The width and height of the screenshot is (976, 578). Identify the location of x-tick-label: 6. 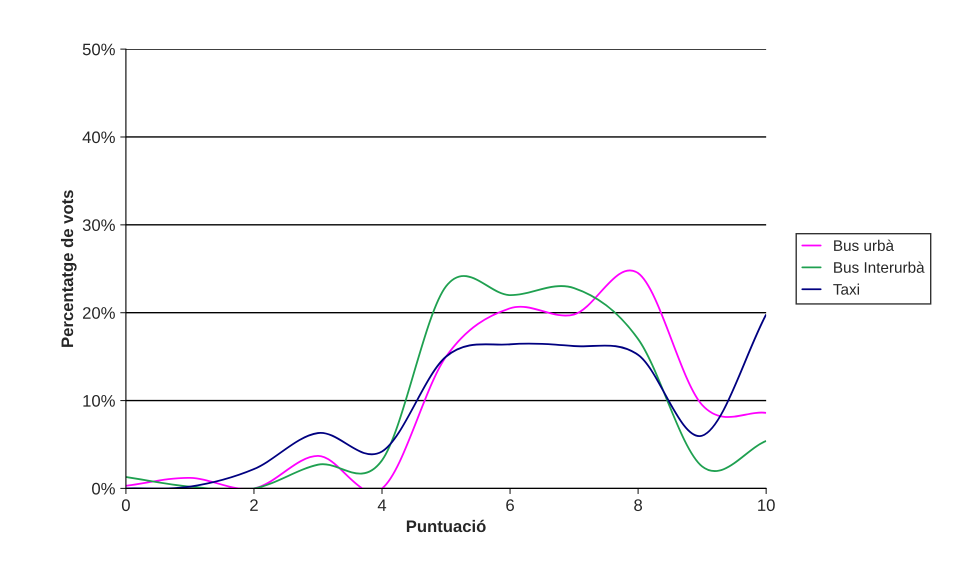
(510, 505).